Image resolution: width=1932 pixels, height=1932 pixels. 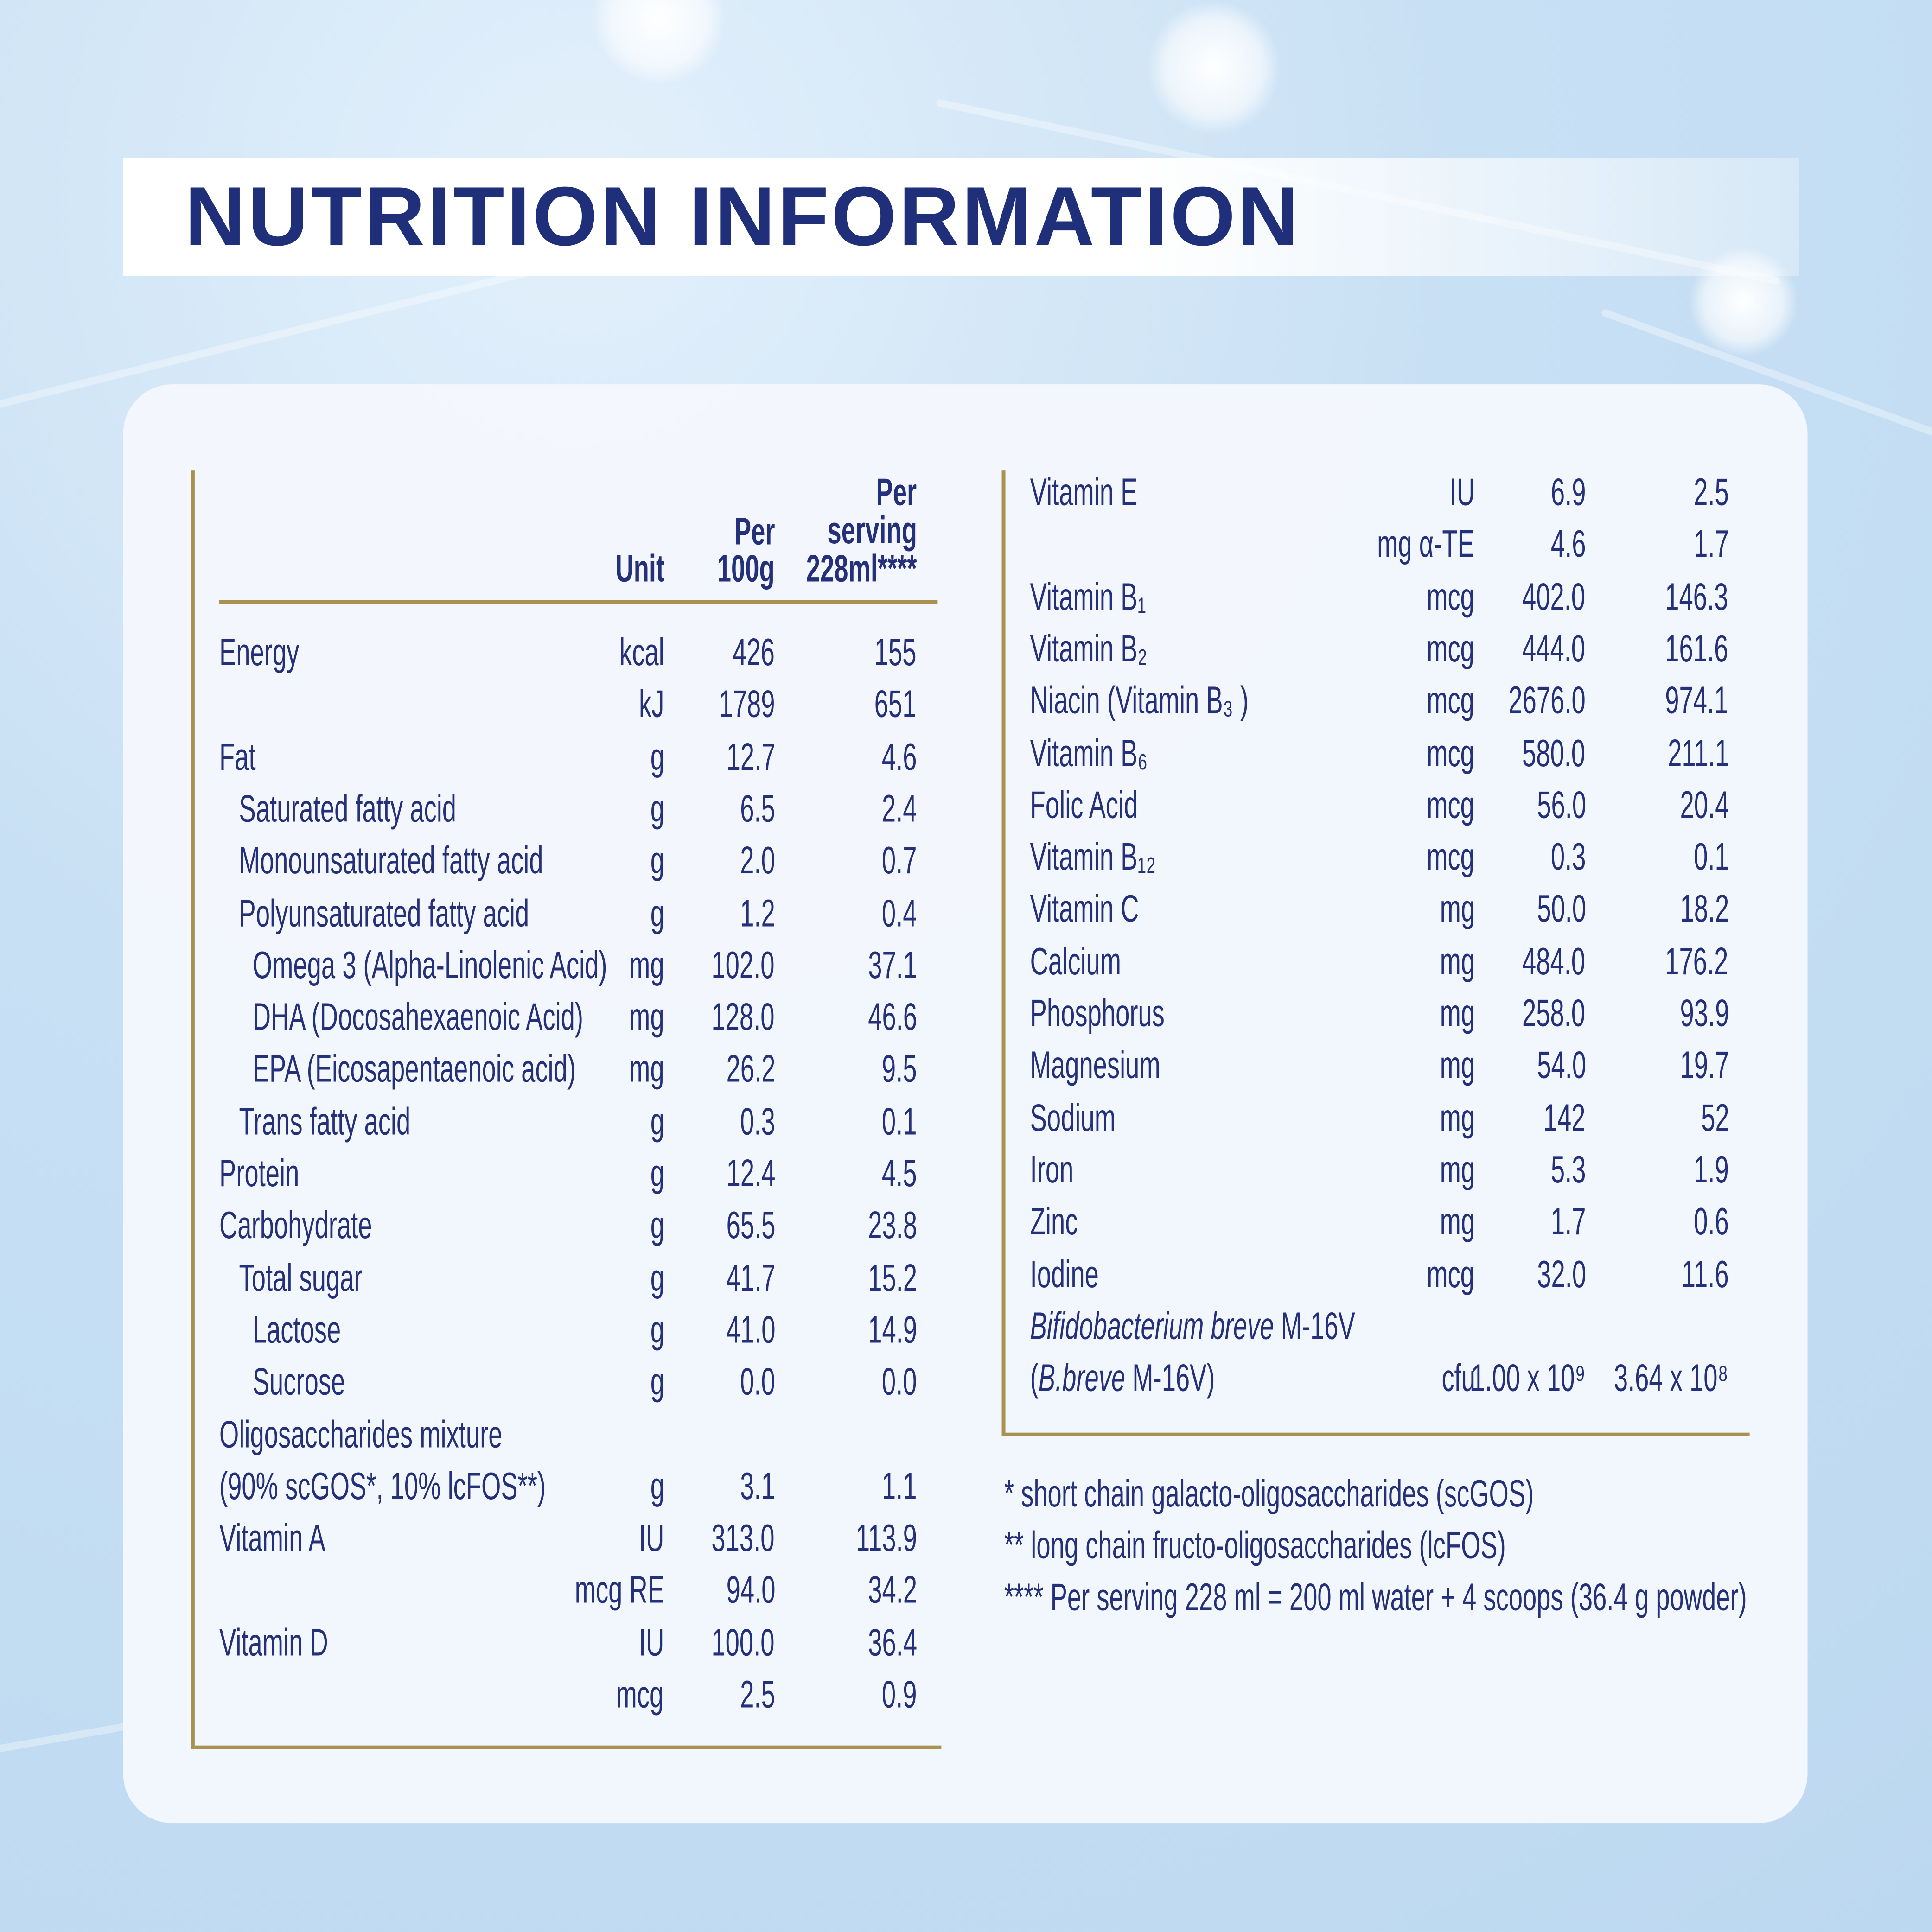 I want to click on row-label: Vitamin B₁₂, so click(x=1093, y=857).